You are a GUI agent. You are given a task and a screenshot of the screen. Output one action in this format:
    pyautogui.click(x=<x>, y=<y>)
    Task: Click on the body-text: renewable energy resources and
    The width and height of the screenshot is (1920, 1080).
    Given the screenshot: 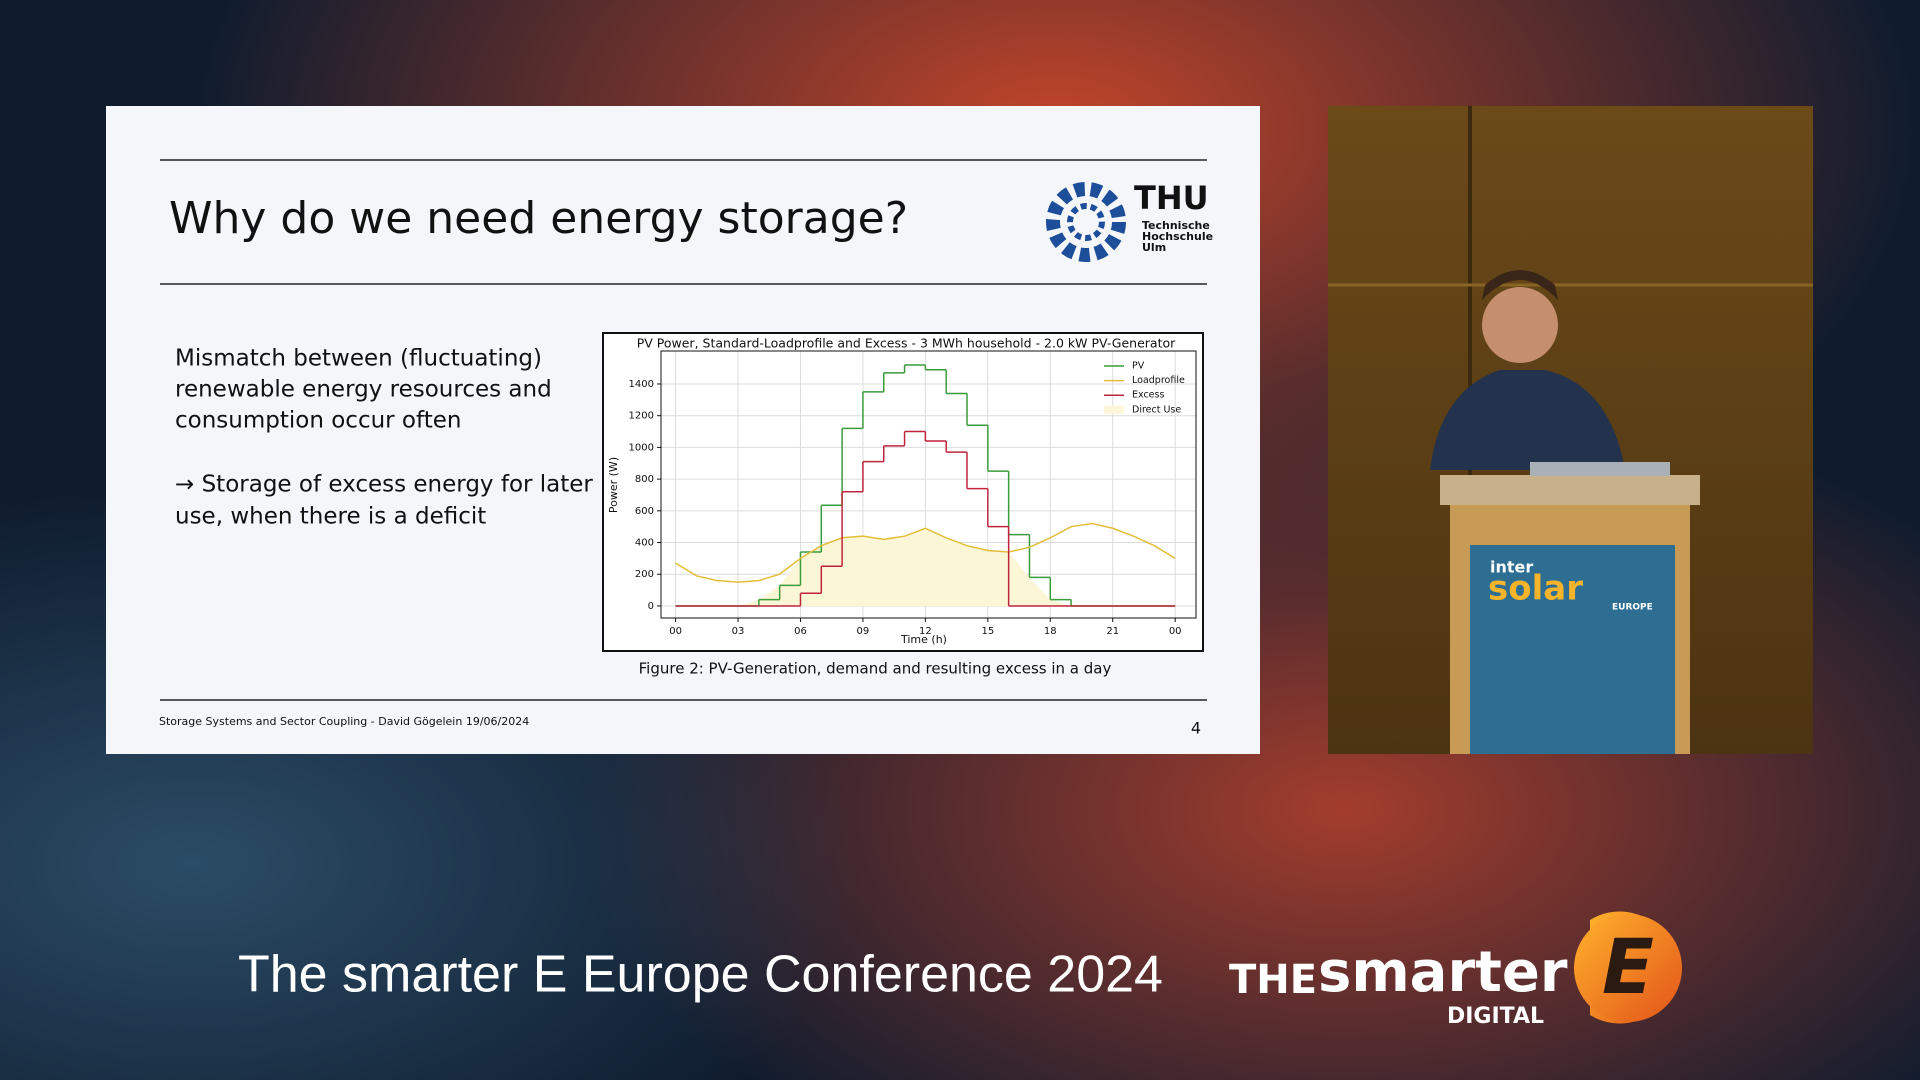 What is the action you would take?
    pyautogui.click(x=363, y=390)
    